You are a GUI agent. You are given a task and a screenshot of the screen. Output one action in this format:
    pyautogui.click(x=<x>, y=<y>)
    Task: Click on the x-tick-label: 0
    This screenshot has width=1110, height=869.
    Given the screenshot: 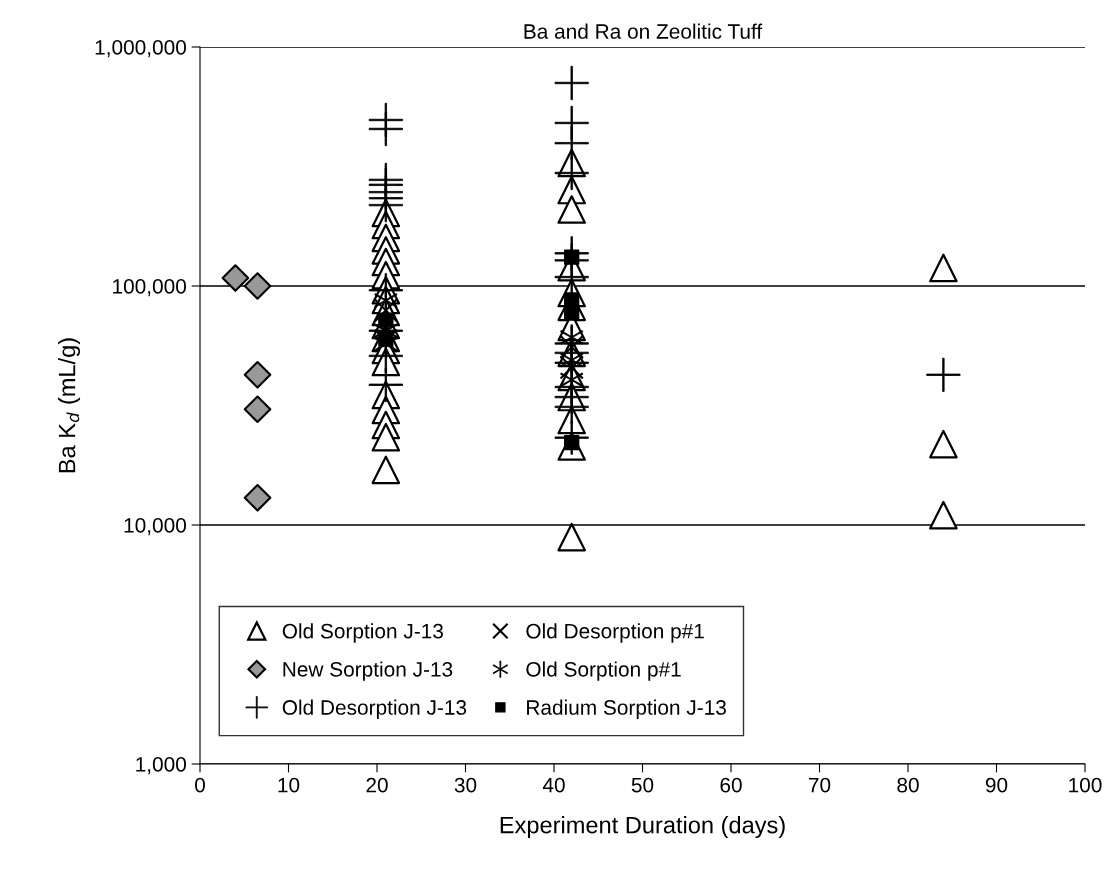 What is the action you would take?
    pyautogui.click(x=200, y=785)
    